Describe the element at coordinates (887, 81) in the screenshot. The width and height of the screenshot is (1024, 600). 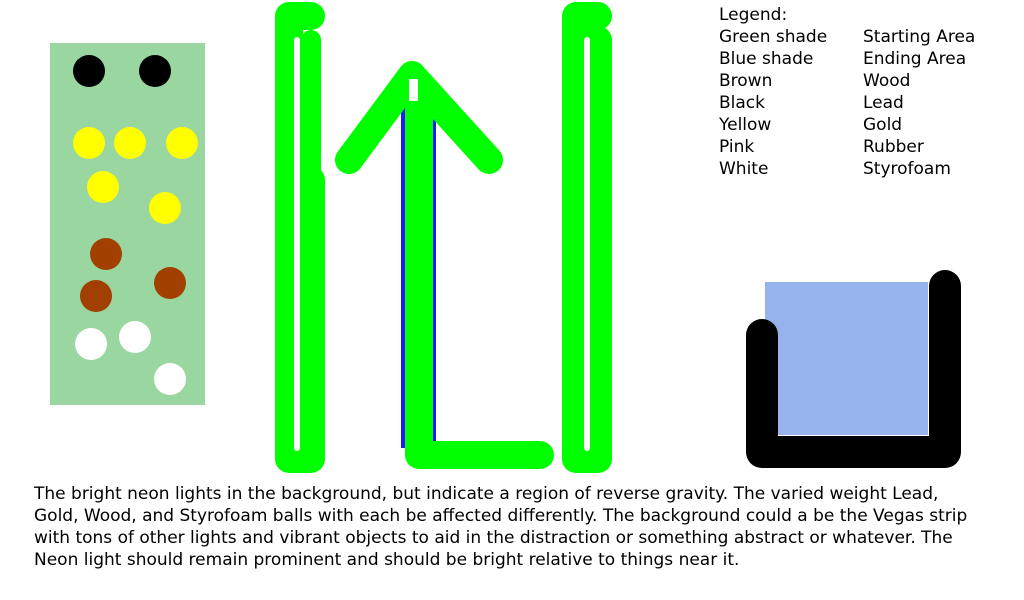
I see `legend-value: Wood` at that location.